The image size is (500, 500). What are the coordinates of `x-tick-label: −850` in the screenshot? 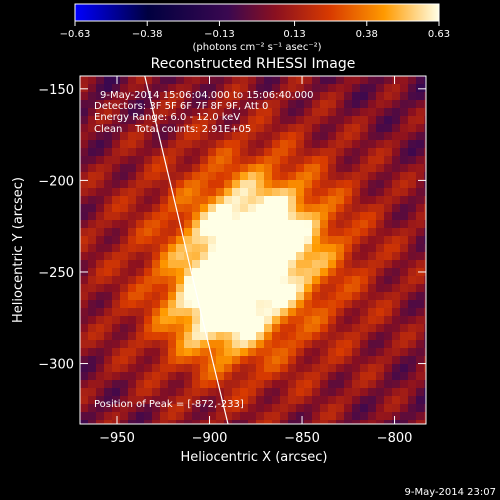 It's located at (302, 438).